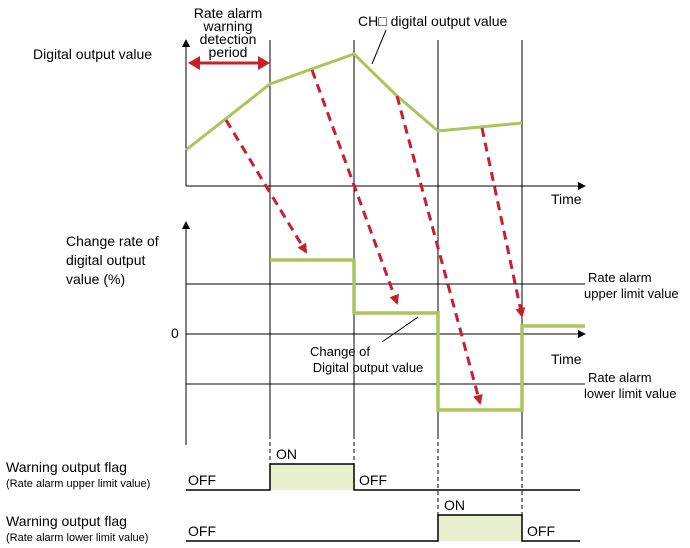 The image size is (690, 548). I want to click on change-label-line-1: Change of, so click(340, 351).